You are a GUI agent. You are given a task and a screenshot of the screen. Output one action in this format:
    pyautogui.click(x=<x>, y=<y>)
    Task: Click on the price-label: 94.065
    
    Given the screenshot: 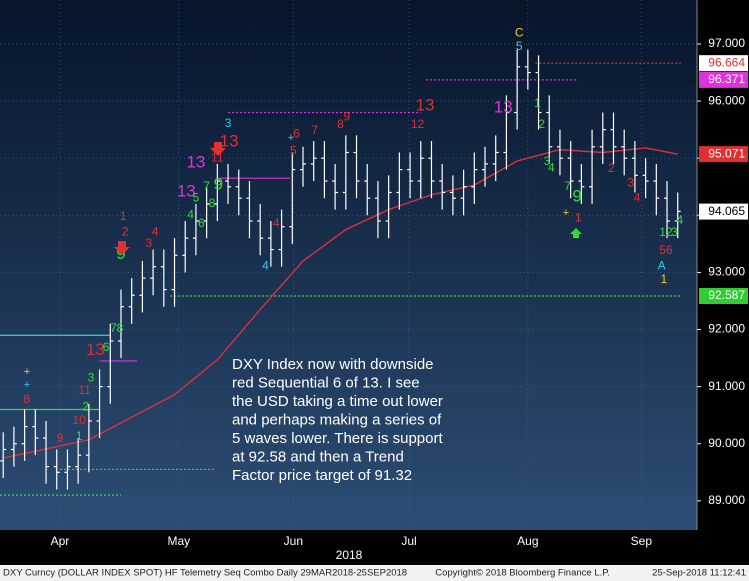 What is the action you would take?
    pyautogui.click(x=726, y=211)
    